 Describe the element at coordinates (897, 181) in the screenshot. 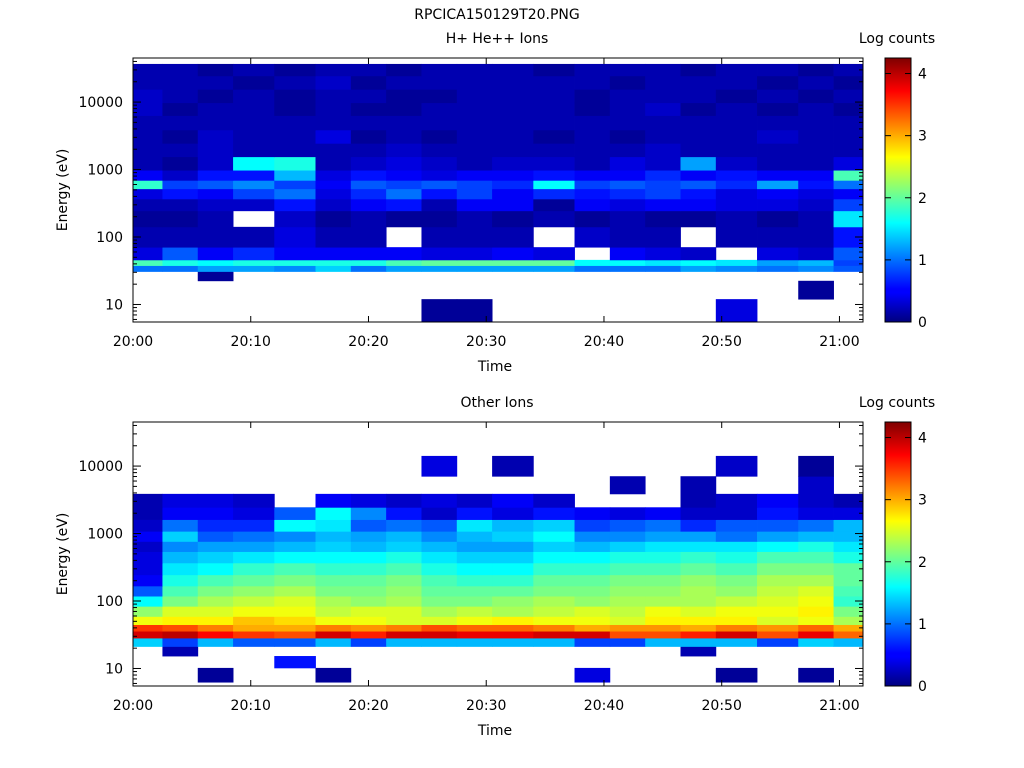

I see `colorbar-top: 0 1 2 3 4 Log counts` at that location.